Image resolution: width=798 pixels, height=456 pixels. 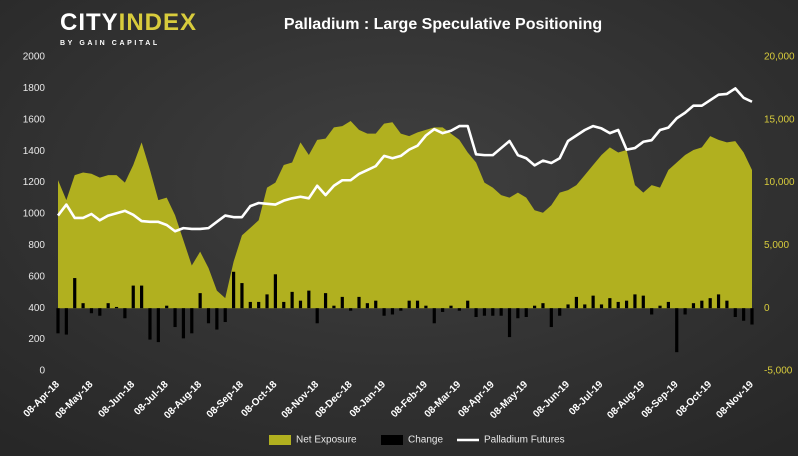 I want to click on y2-tick-label: 5,000, so click(x=776, y=245).